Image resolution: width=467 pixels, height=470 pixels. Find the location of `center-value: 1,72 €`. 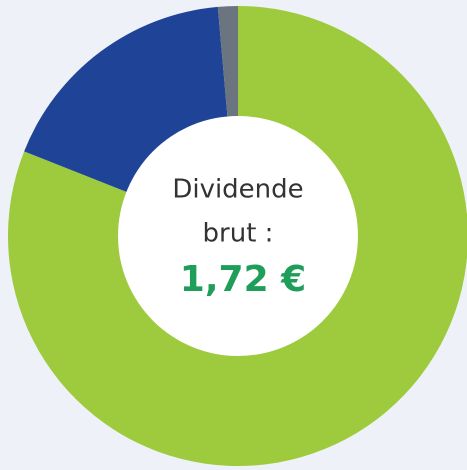

center-value: 1,72 € is located at coordinates (243, 279).